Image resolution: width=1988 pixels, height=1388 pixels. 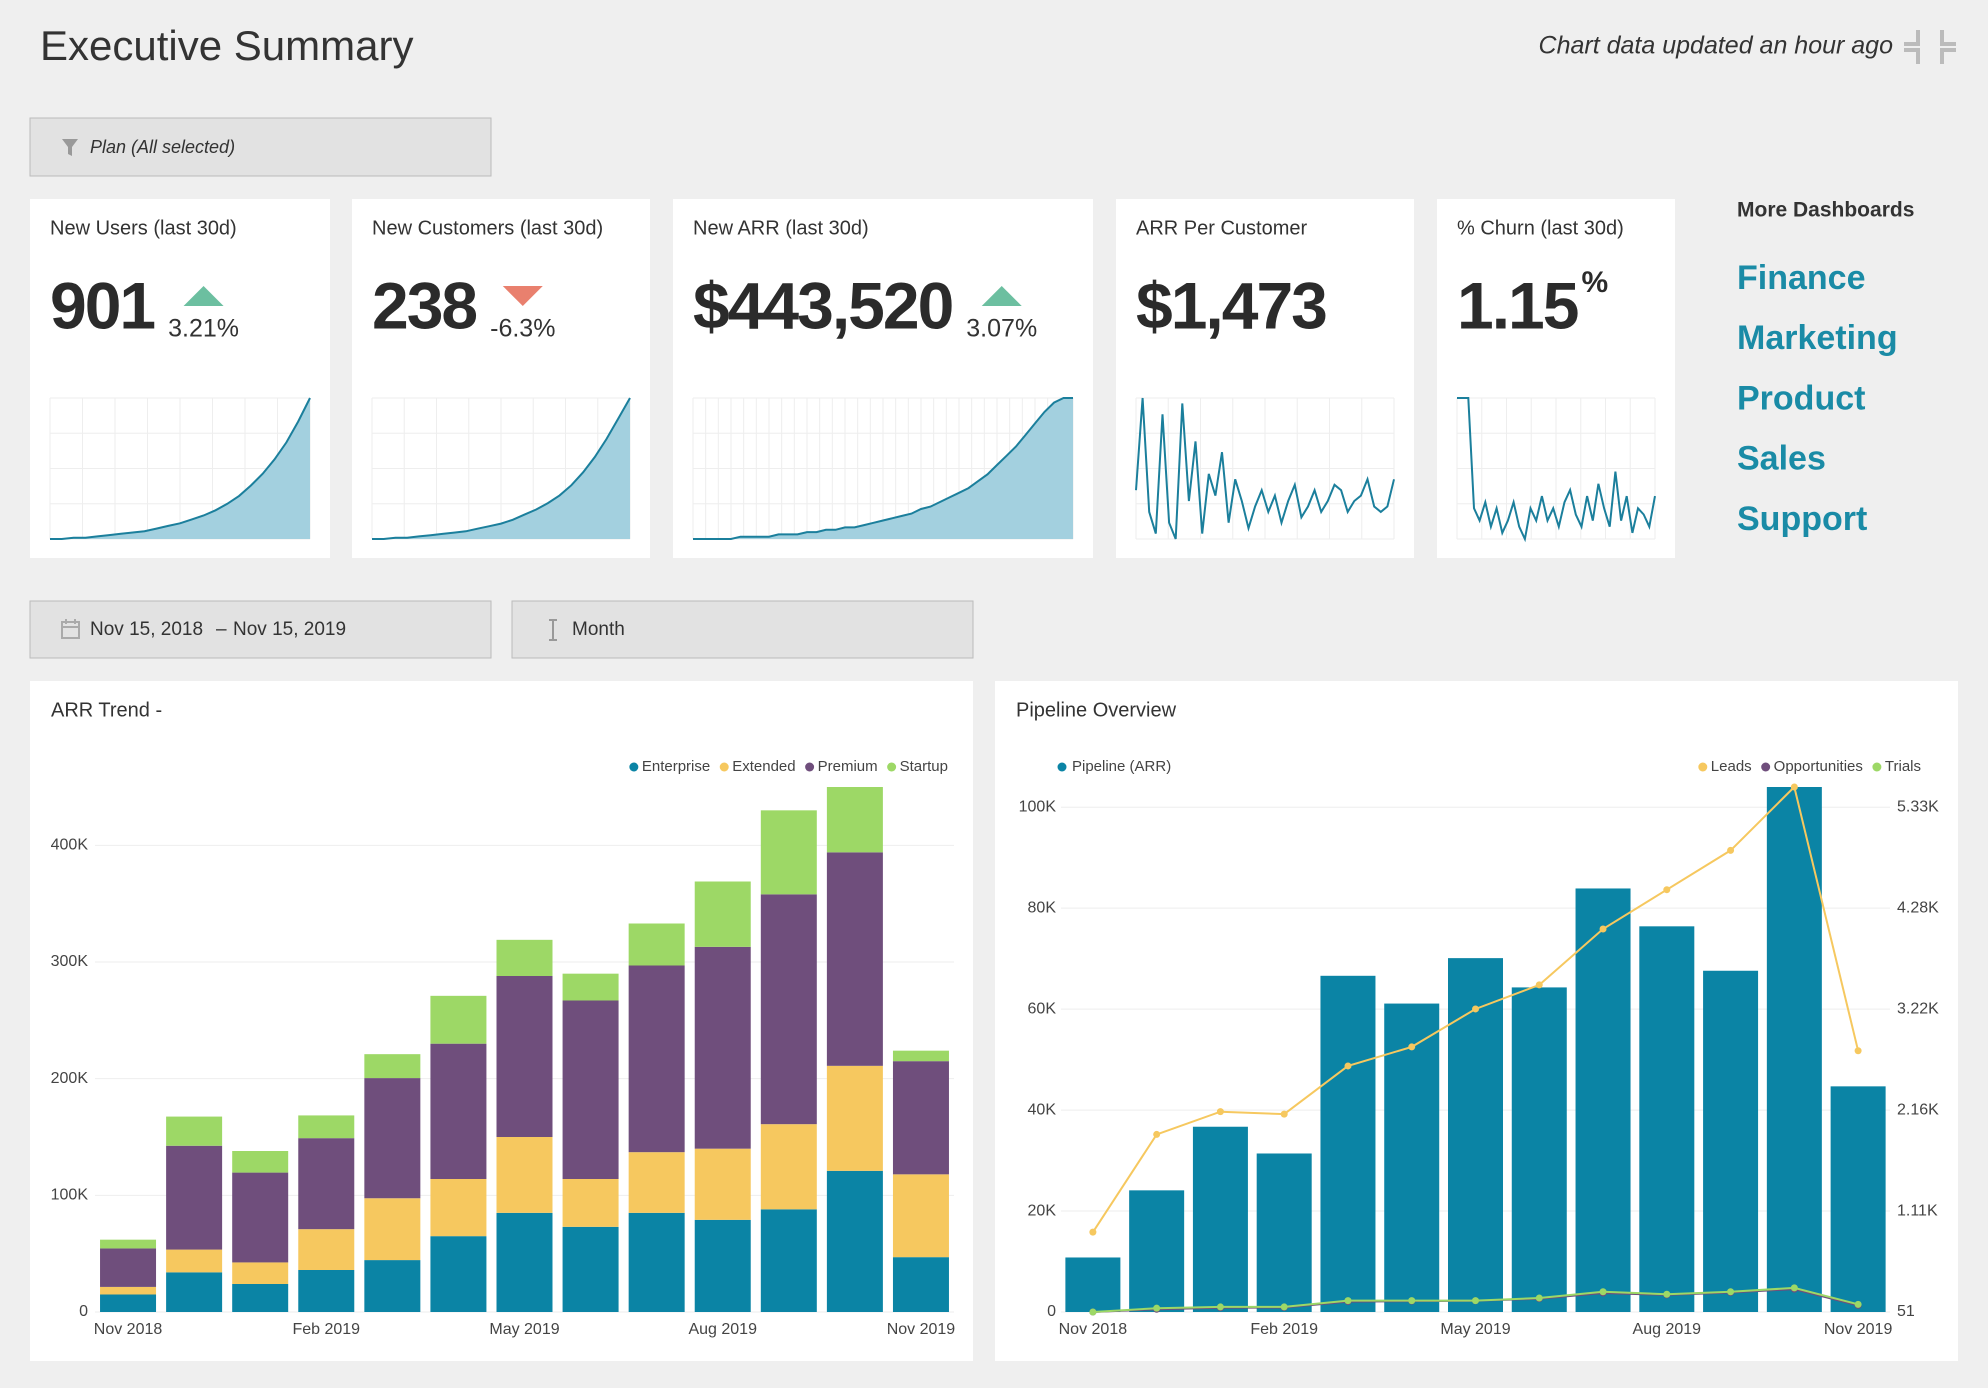 I want to click on legend-label: Leads, so click(x=1731, y=766).